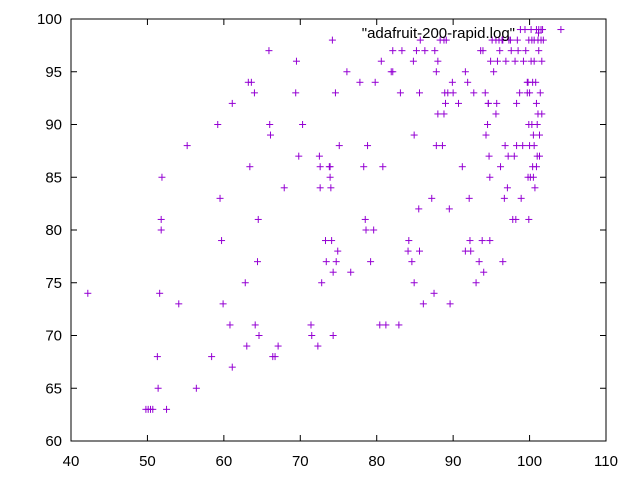 The width and height of the screenshot is (640, 480). Describe the element at coordinates (53, 72) in the screenshot. I see `y-tick-label: 95` at that location.